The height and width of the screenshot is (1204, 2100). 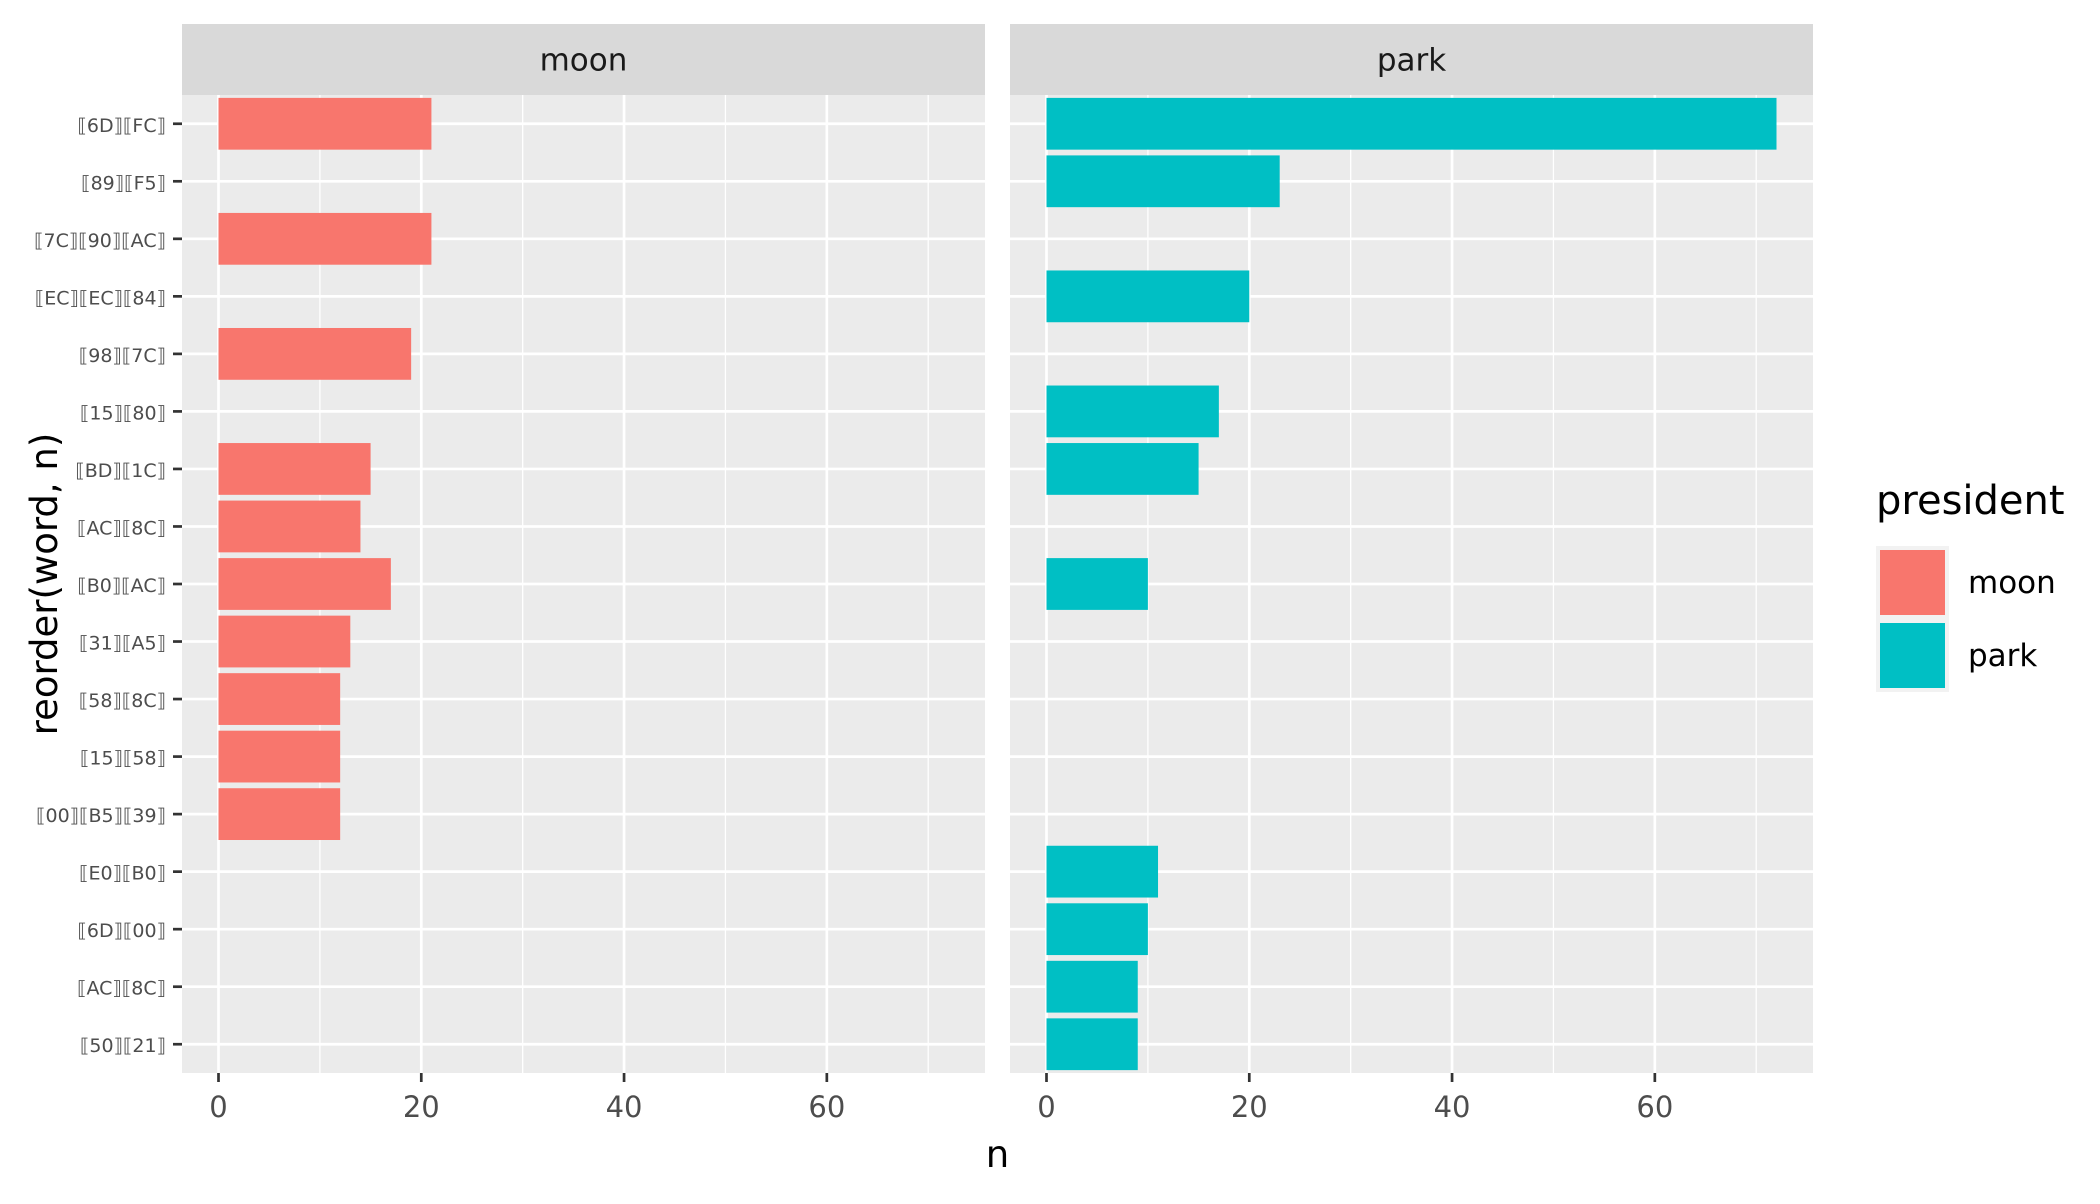 What do you see at coordinates (2002, 656) in the screenshot?
I see `legend-label-park: park` at bounding box center [2002, 656].